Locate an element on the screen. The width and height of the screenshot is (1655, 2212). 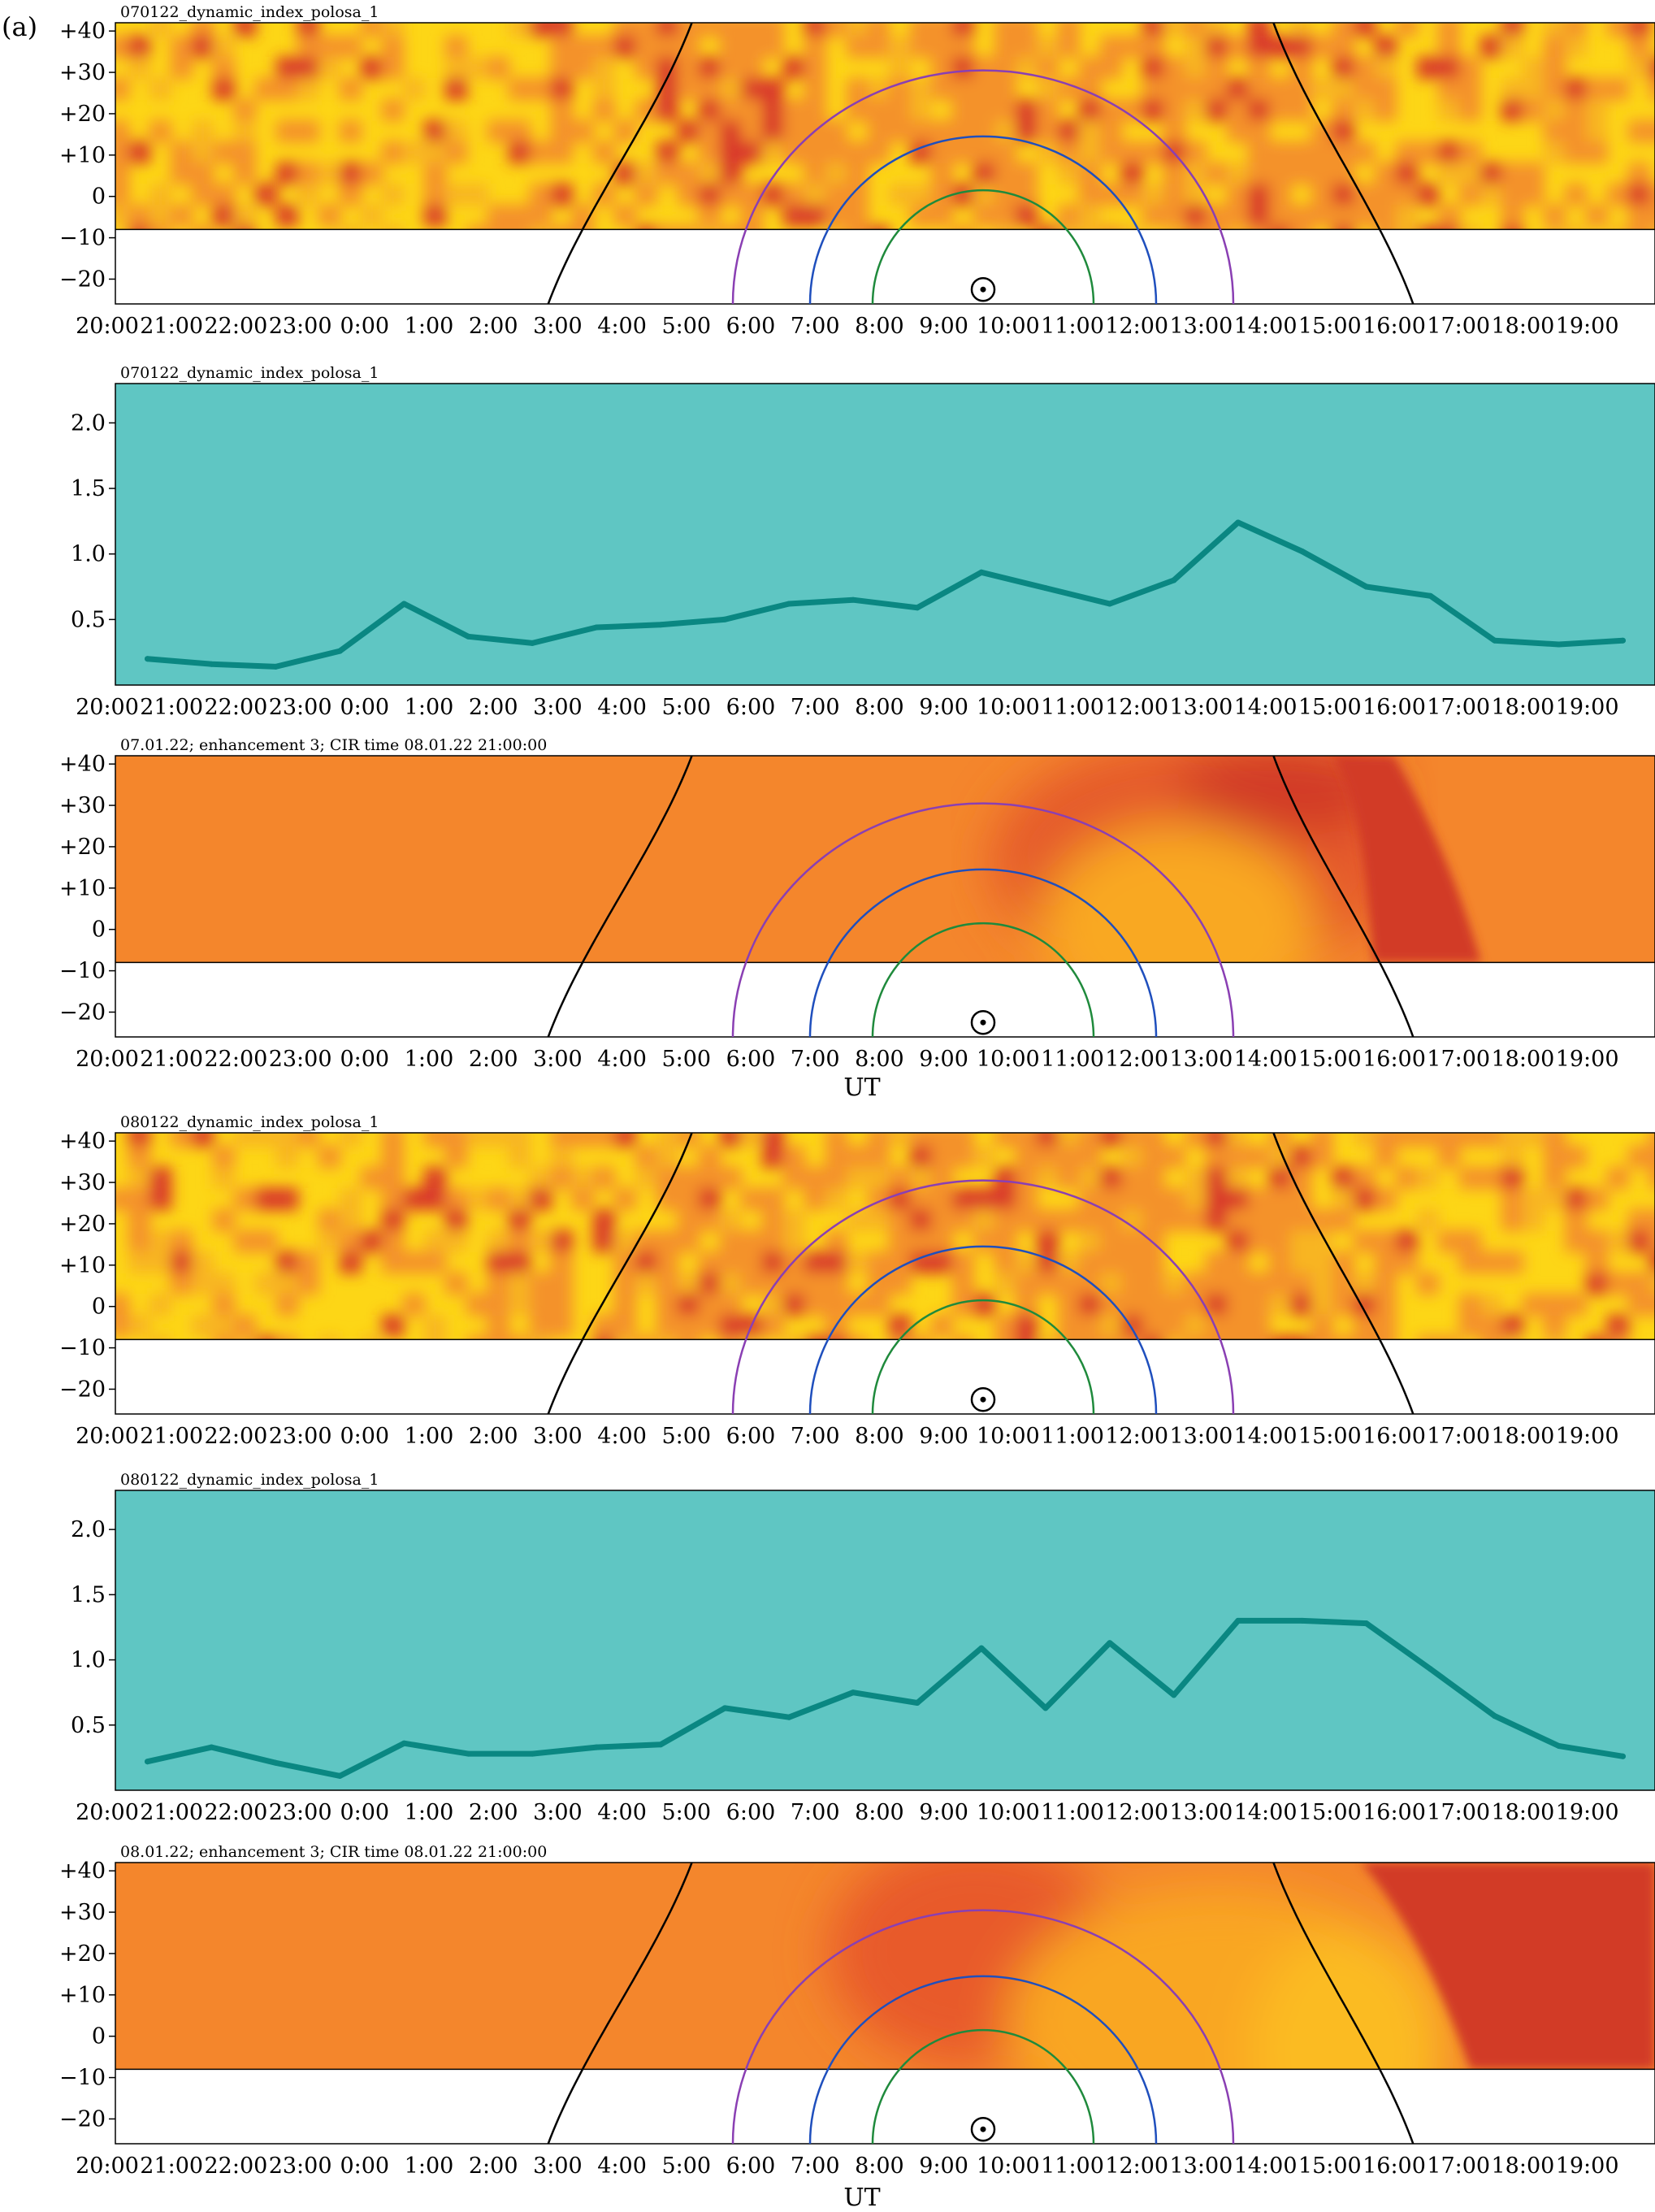
heatmap-field is located at coordinates (885, 1967).